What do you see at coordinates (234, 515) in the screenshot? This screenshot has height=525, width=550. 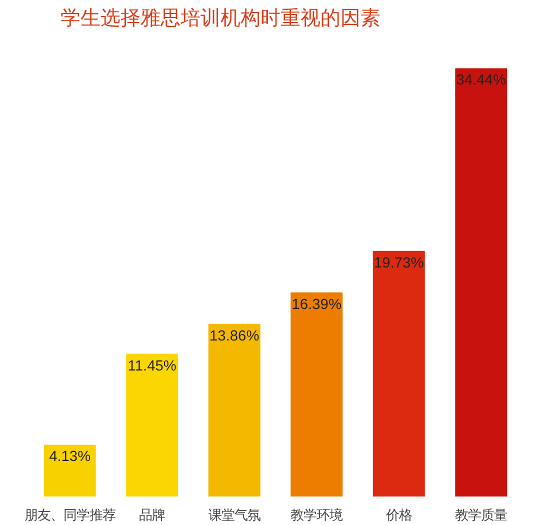 I see `x-tick-label: 课堂气氛` at bounding box center [234, 515].